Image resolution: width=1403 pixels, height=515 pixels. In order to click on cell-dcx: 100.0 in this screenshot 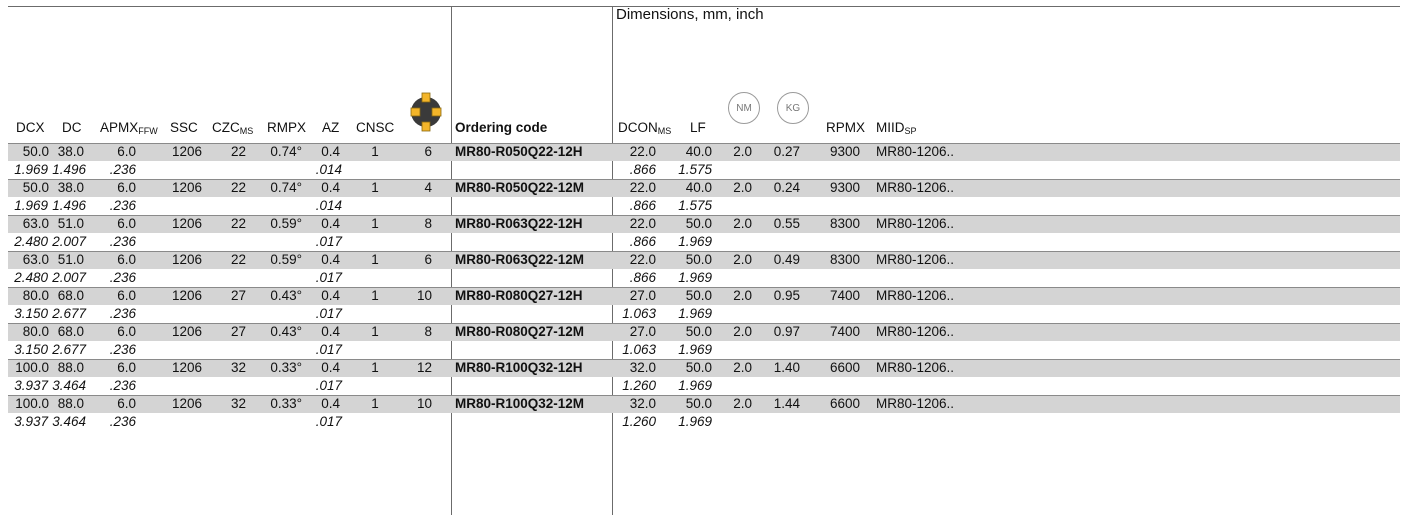, I will do `click(32, 403)`.